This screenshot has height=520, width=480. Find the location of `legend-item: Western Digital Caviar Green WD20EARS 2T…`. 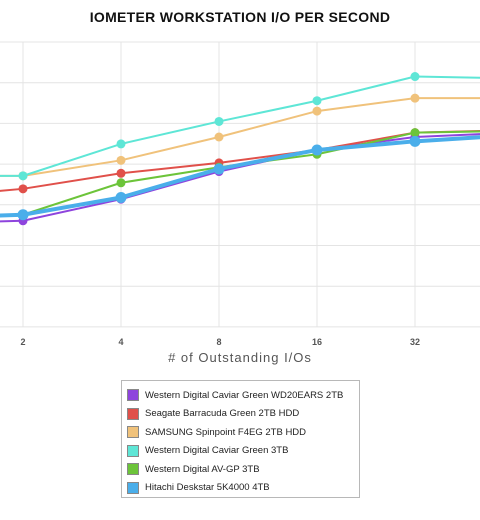

legend-item: Western Digital Caviar Green WD20EARS 2T… is located at coordinates (243, 395).